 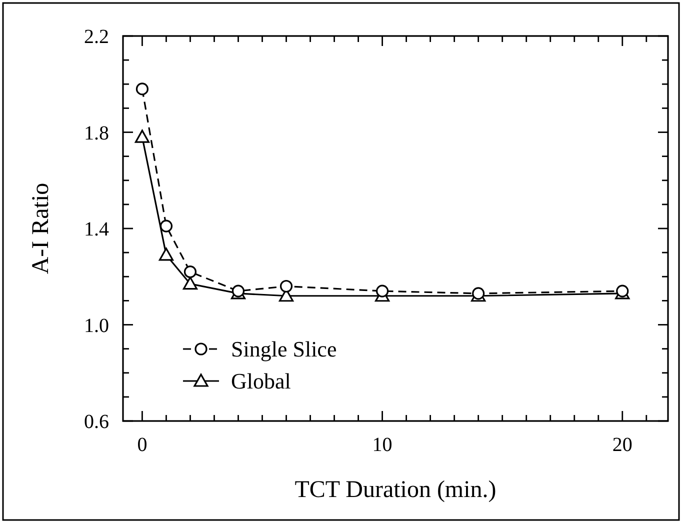 I want to click on legend-label: Single Slice, so click(x=284, y=349).